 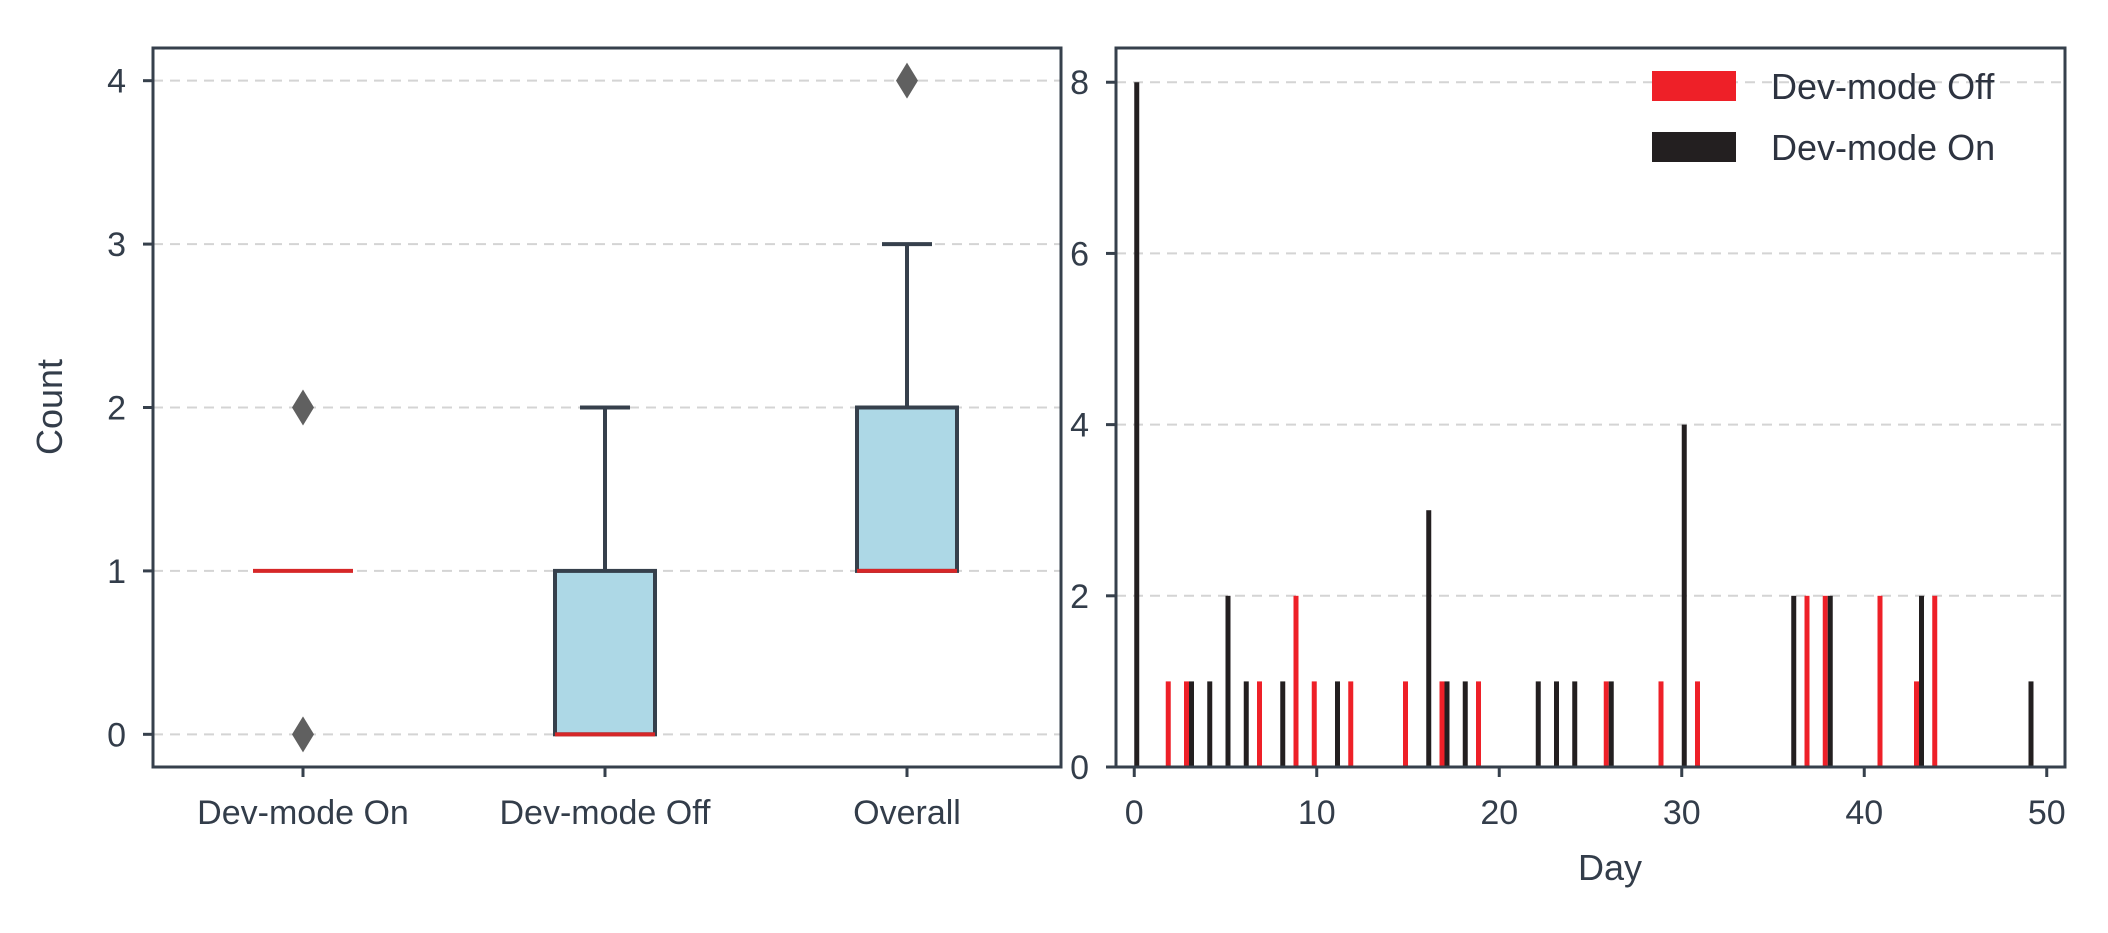 What do you see at coordinates (1823, 117) in the screenshot?
I see `legend: Dev-mode Off Dev-mode On` at bounding box center [1823, 117].